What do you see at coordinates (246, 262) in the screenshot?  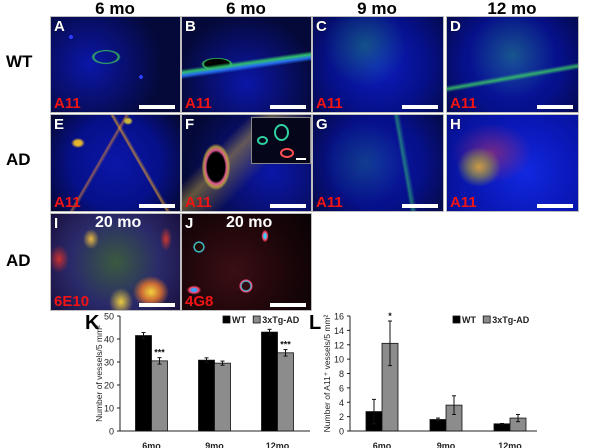 I see `micrograph-panel-j: J 20 mo 4G8` at bounding box center [246, 262].